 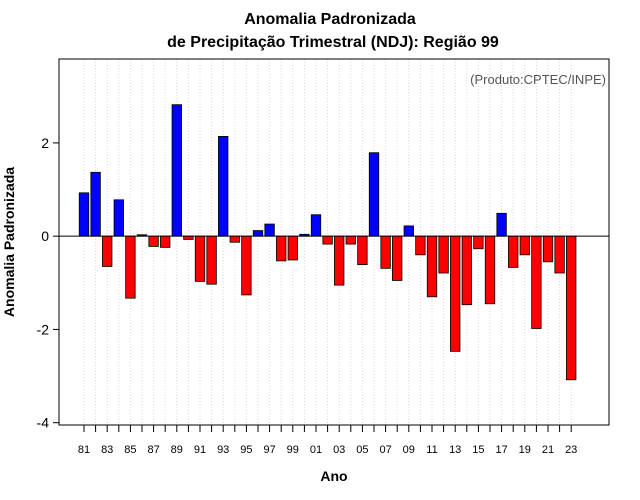 I want to click on x-tick-label: 03, so click(x=339, y=450).